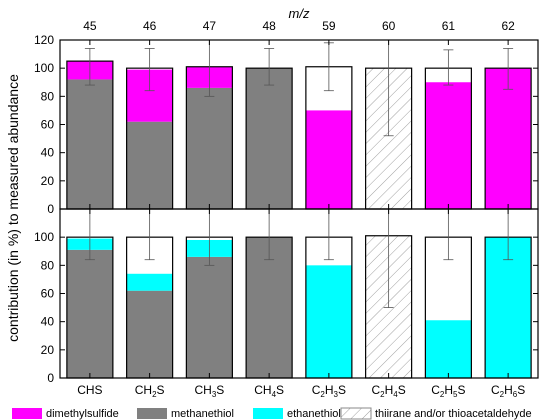 Image resolution: width=549 pixels, height=420 pixels. I want to click on mz-tick-label-0: 45, so click(90, 26).